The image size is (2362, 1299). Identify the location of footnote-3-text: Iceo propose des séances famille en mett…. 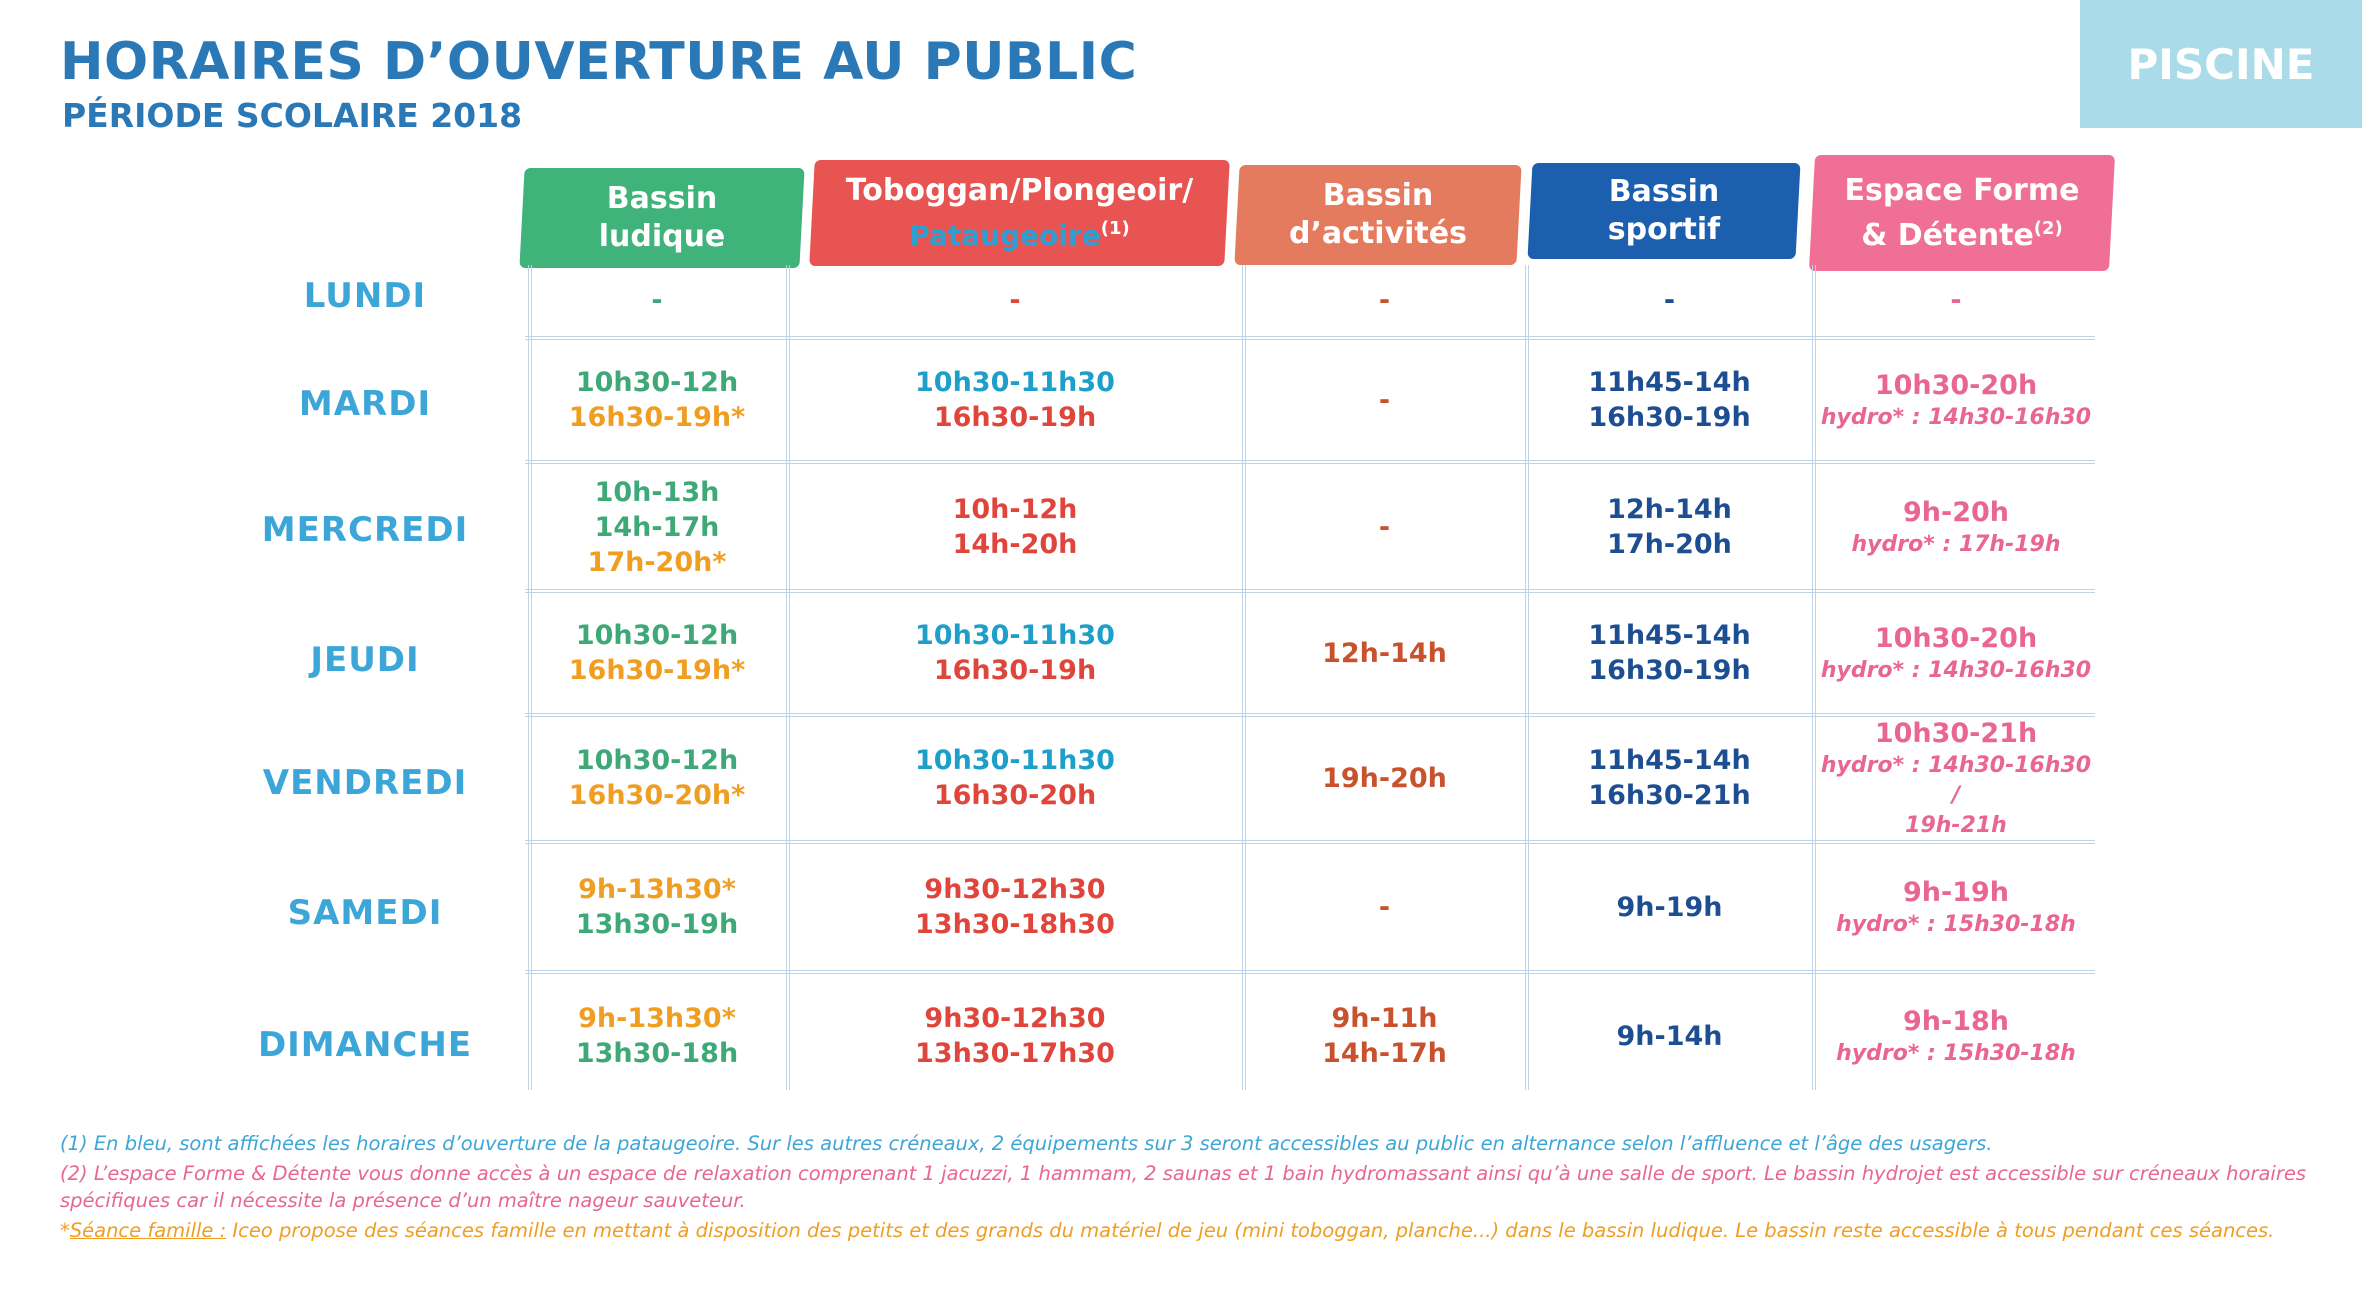
(1250, 1230).